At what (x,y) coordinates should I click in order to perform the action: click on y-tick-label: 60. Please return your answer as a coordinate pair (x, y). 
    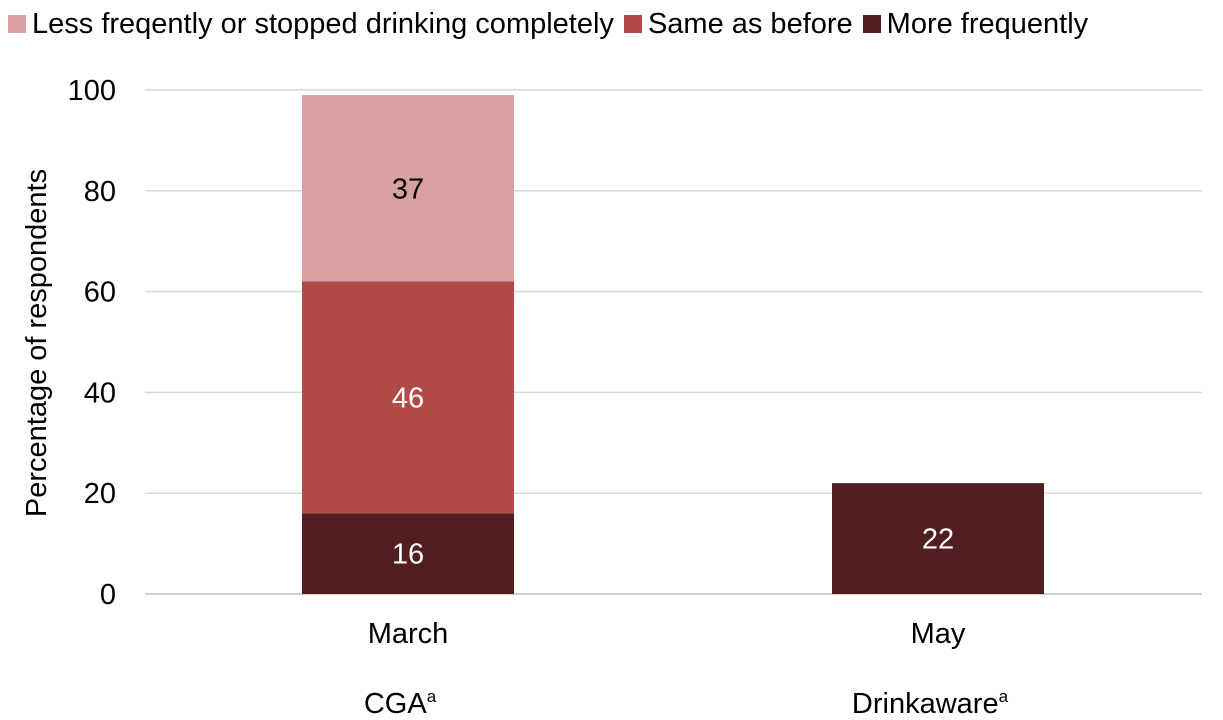
    Looking at the image, I should click on (100, 293).